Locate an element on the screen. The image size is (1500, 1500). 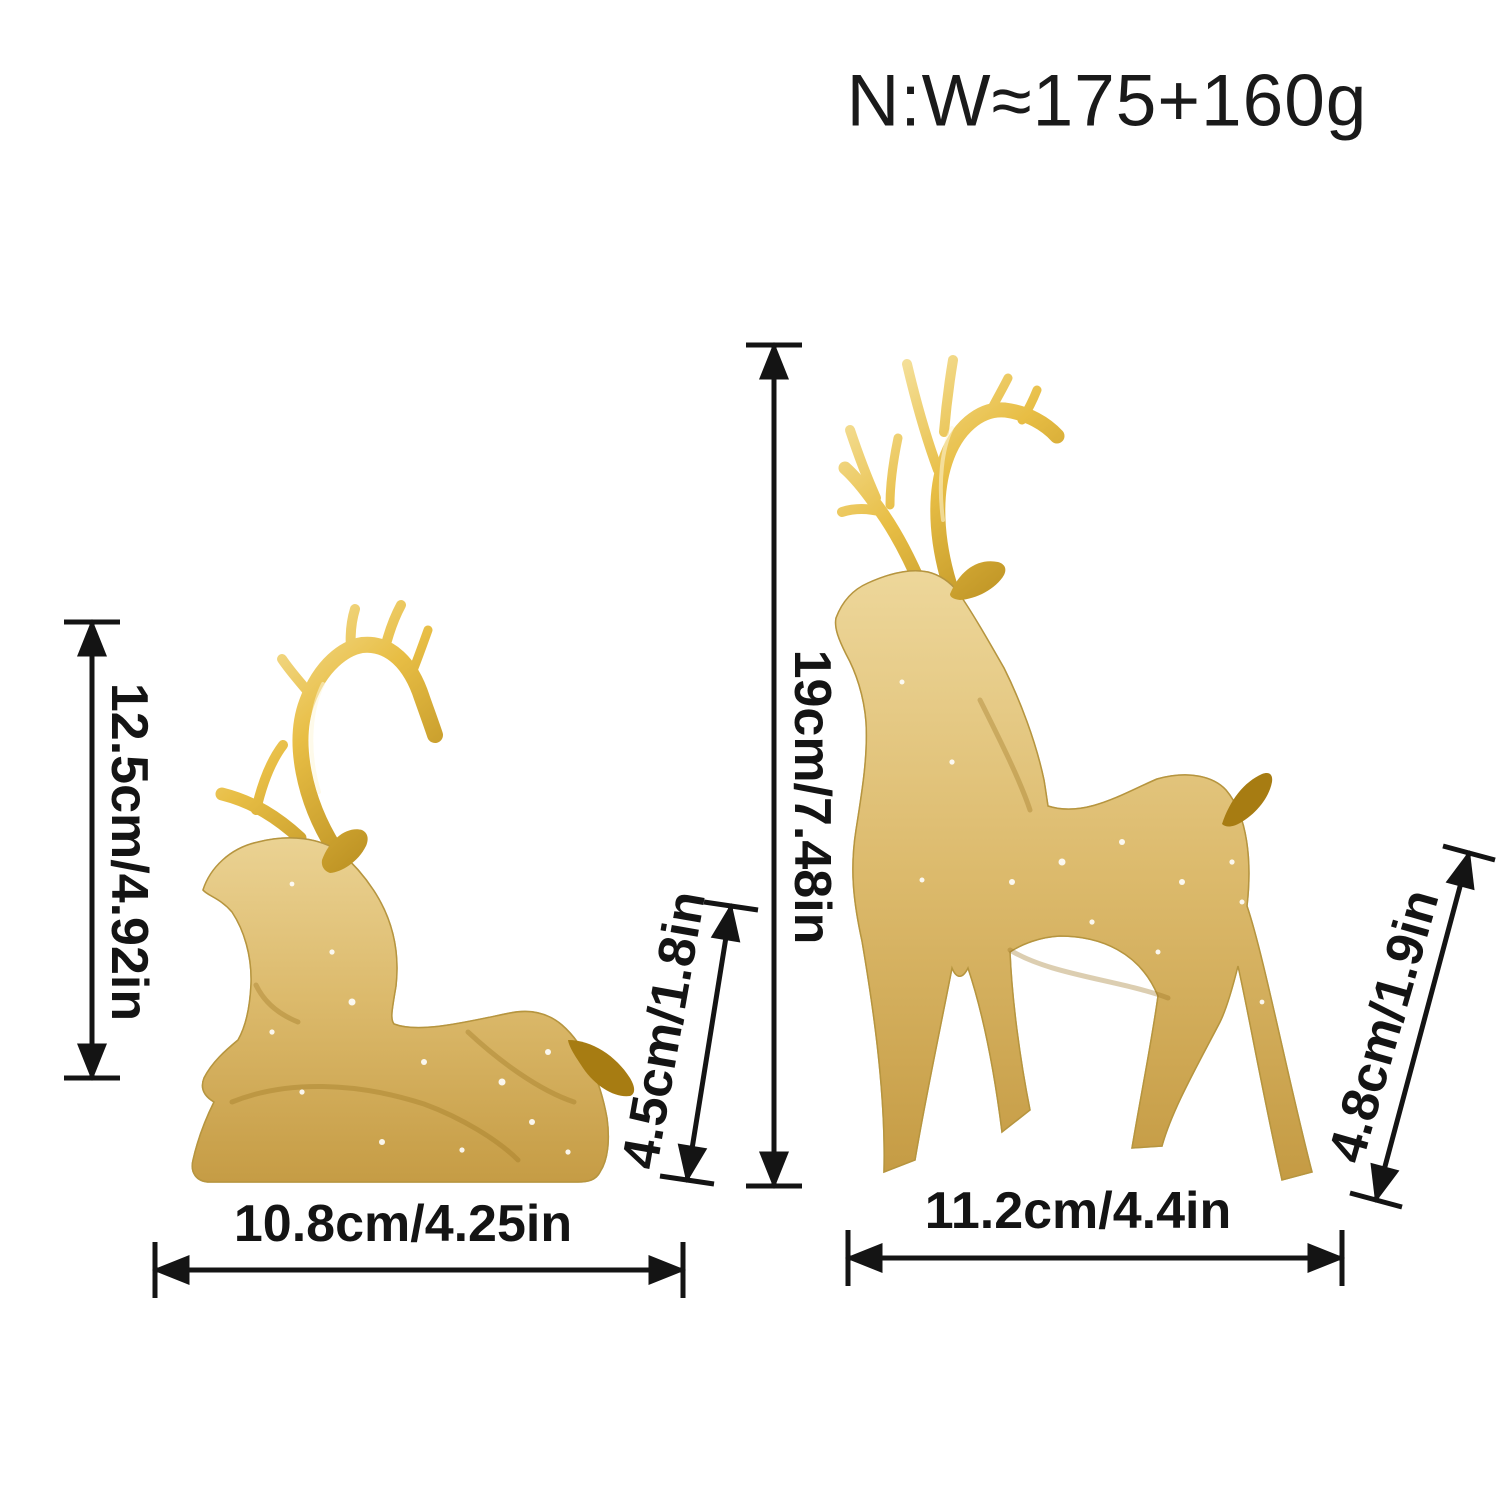
sitting-deer-figurine is located at coordinates (413, 891).